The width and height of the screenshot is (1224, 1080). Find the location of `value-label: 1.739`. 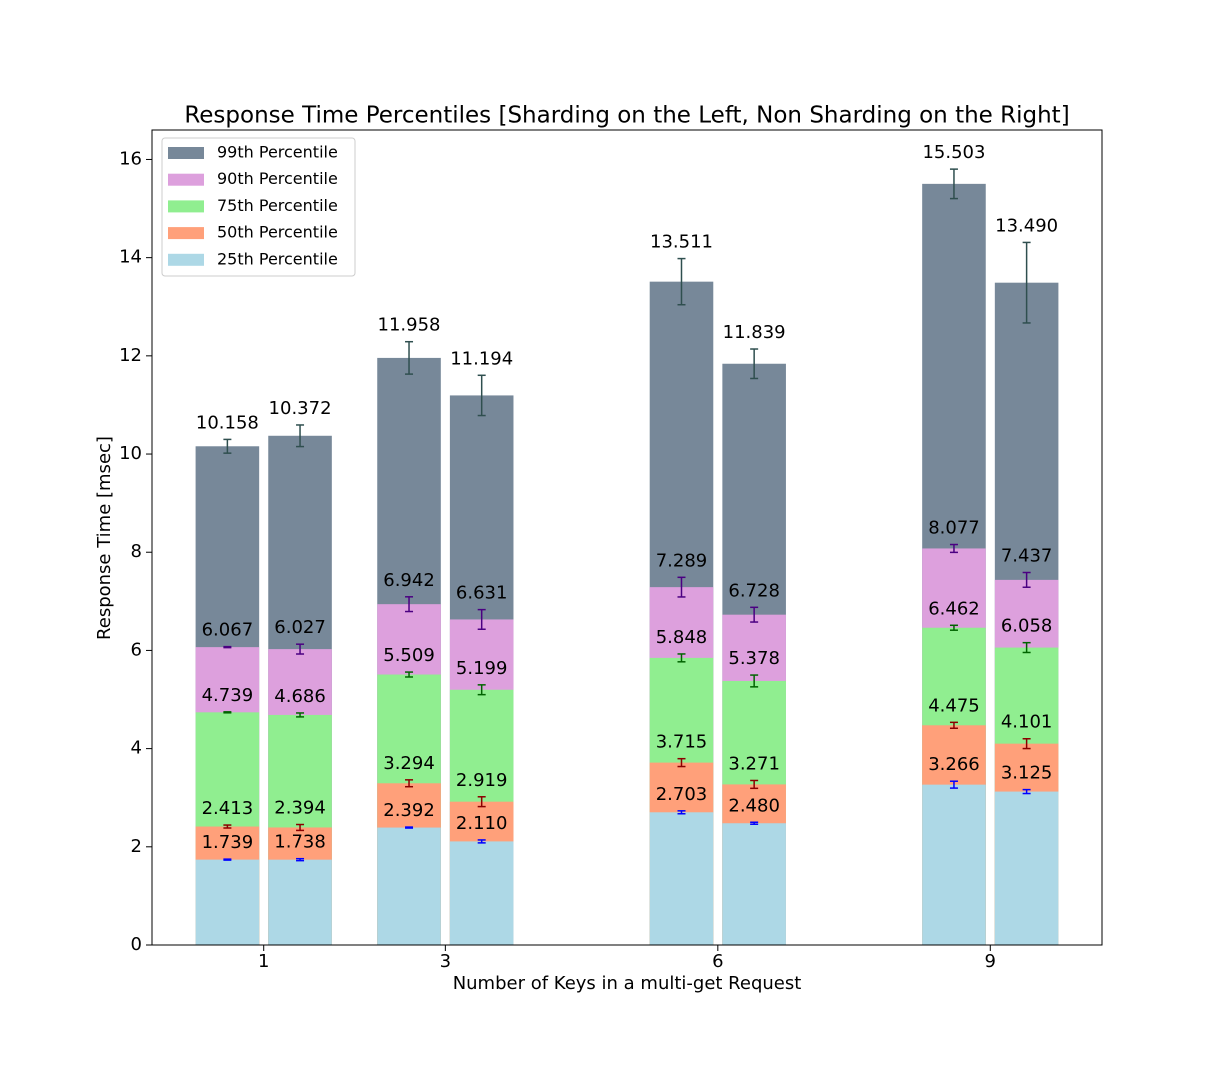

value-label: 1.739 is located at coordinates (228, 842).